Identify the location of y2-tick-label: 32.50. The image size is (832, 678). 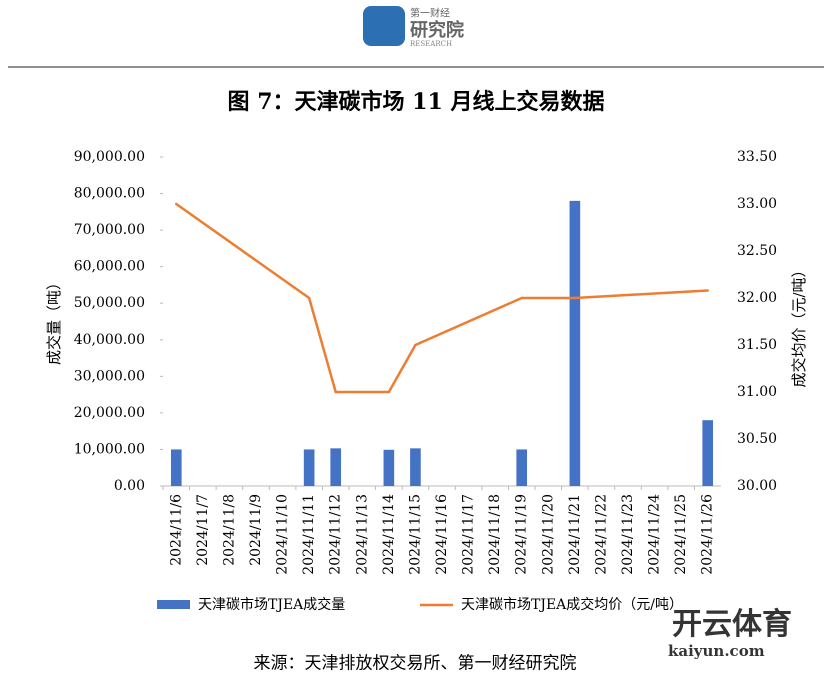
(757, 251).